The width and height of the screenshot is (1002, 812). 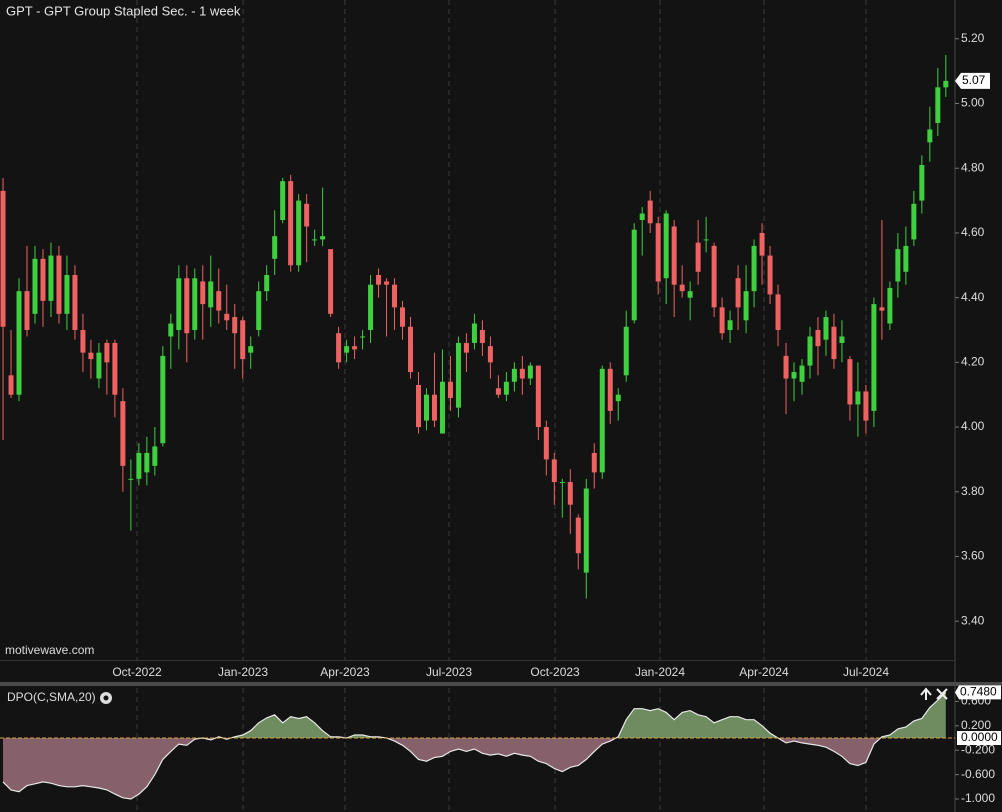 I want to click on price-tag, so click(x=972, y=80).